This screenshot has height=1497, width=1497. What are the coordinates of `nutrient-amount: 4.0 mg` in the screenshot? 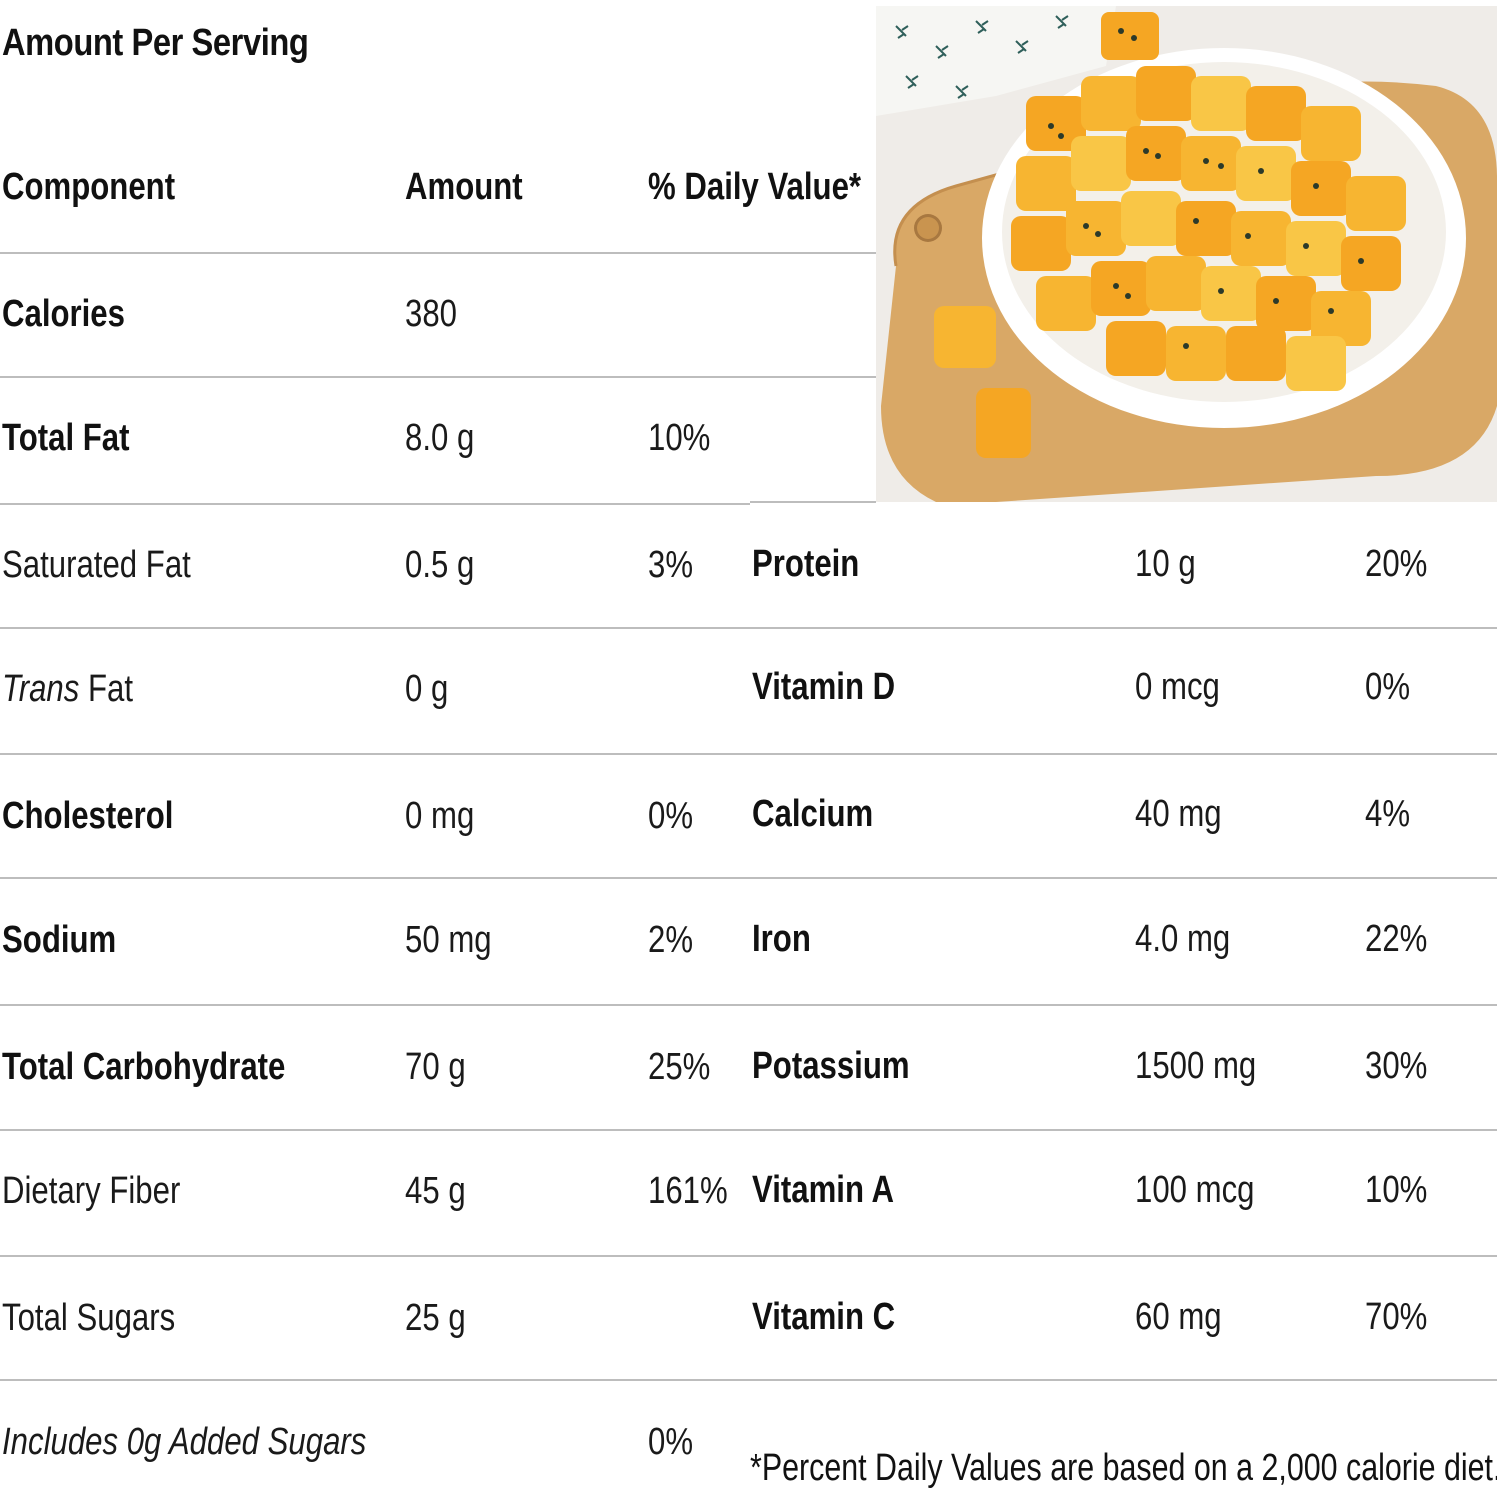 It's located at (1183, 939).